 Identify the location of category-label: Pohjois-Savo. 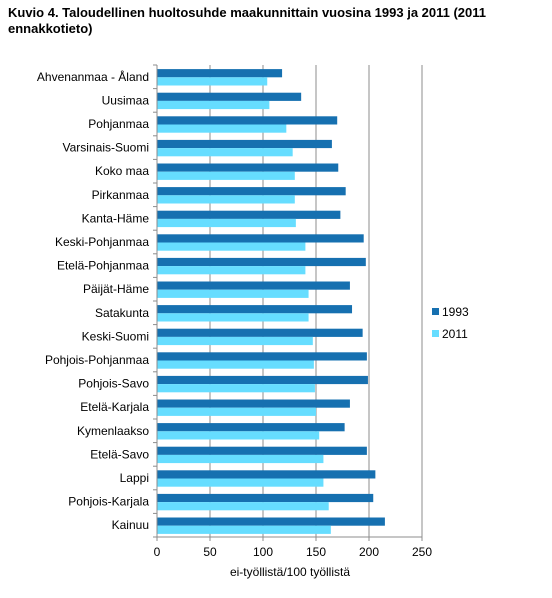
(113, 384).